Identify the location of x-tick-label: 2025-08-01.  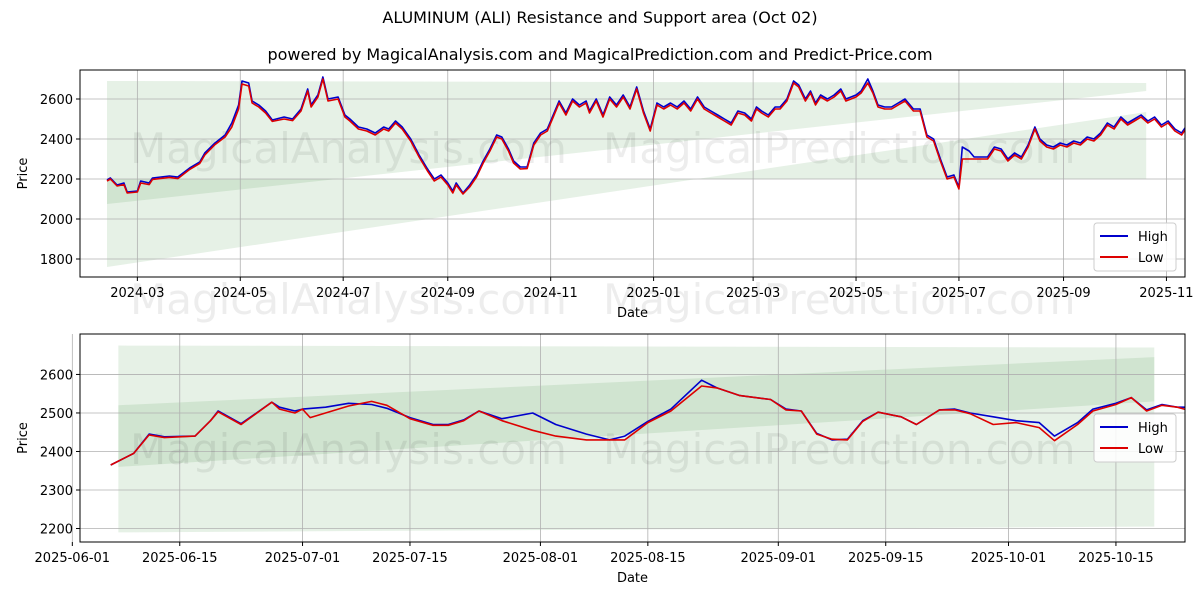
(541, 558).